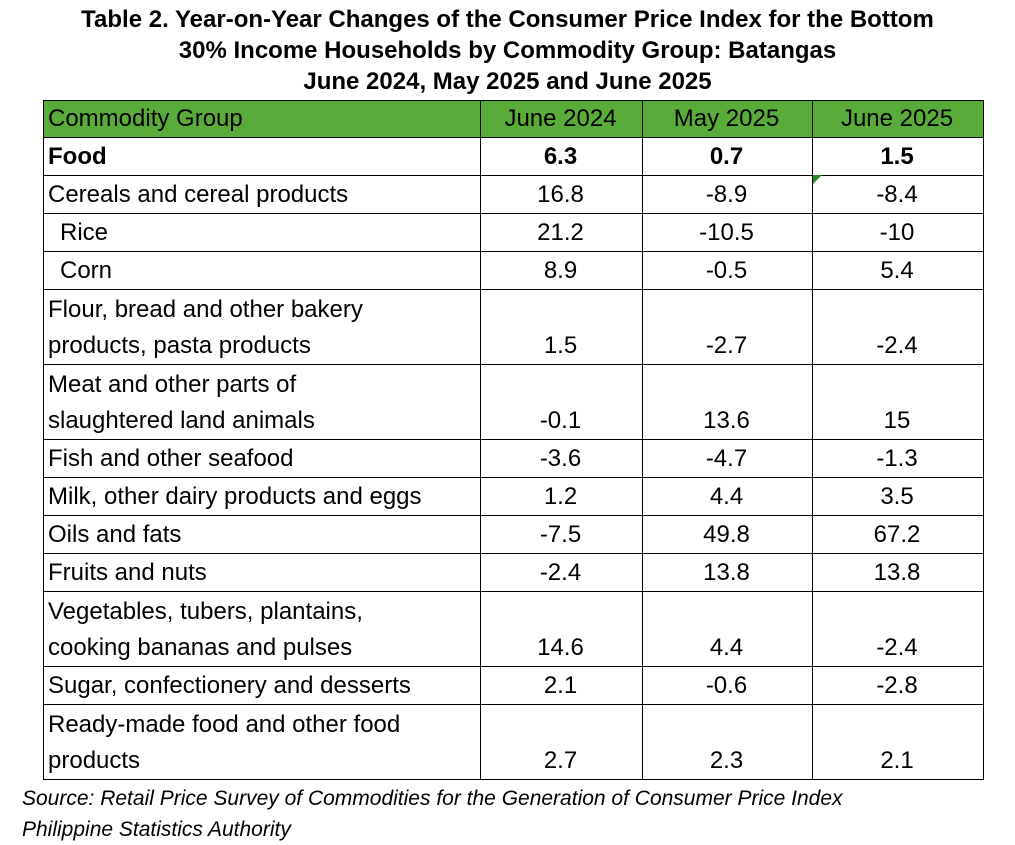 This screenshot has width=1015, height=845. I want to click on cell-june-2025: 15, so click(898, 402).